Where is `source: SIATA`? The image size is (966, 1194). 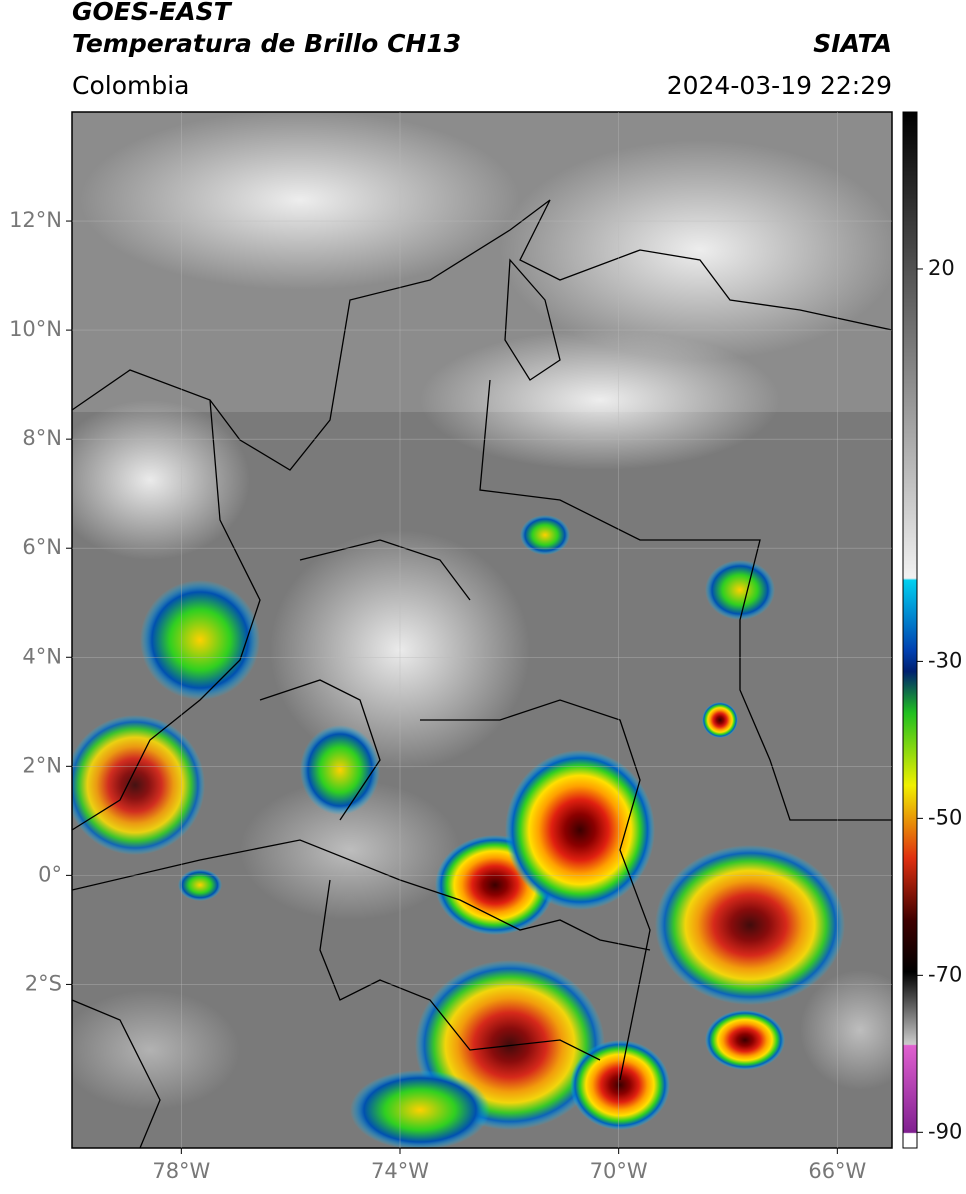 source: SIATA is located at coordinates (852, 43).